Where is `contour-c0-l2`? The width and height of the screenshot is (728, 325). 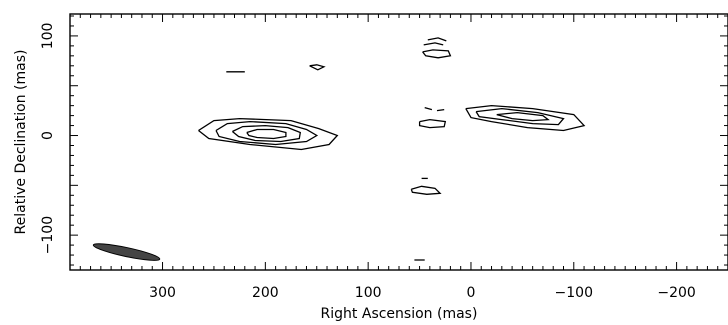
contour-c0-l2 is located at coordinates (266, 133).